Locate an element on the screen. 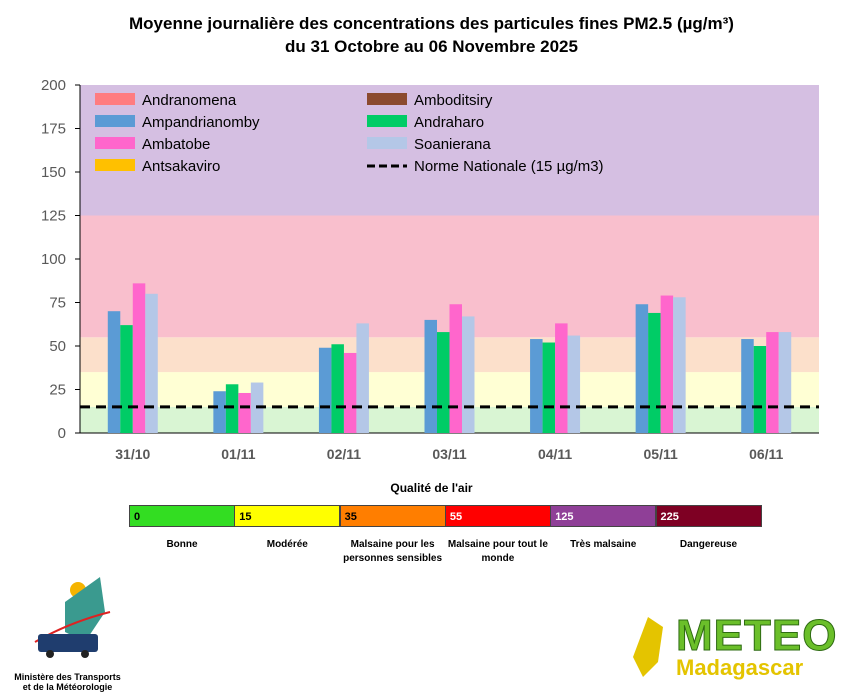  air-quality-label: Très malsaine is located at coordinates (603, 544).